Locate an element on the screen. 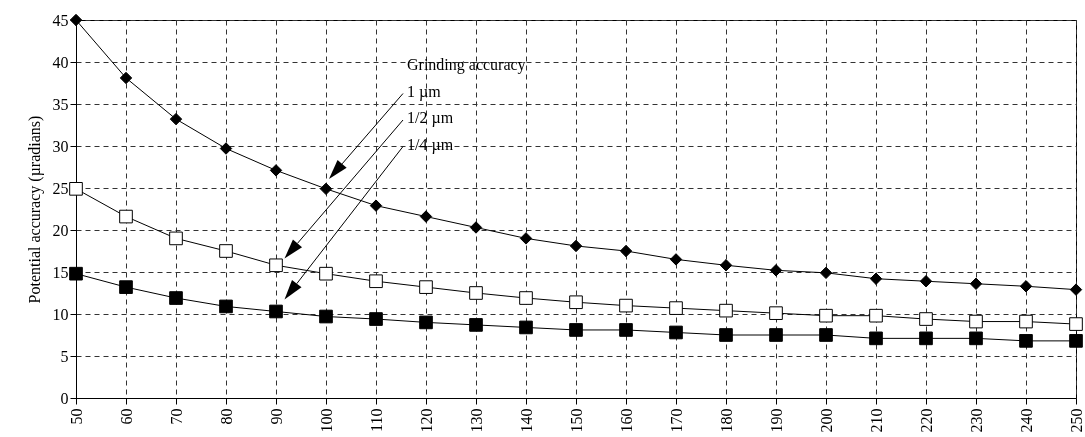 Image resolution: width=1085 pixels, height=437 pixels. x-tick-label: 160 is located at coordinates (626, 420).